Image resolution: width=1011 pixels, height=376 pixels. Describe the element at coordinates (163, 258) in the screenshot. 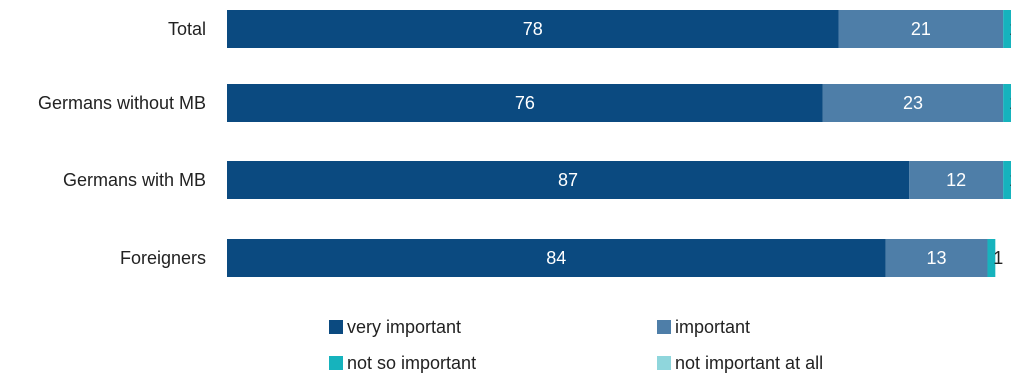

I see `category-label: Foreigners` at that location.